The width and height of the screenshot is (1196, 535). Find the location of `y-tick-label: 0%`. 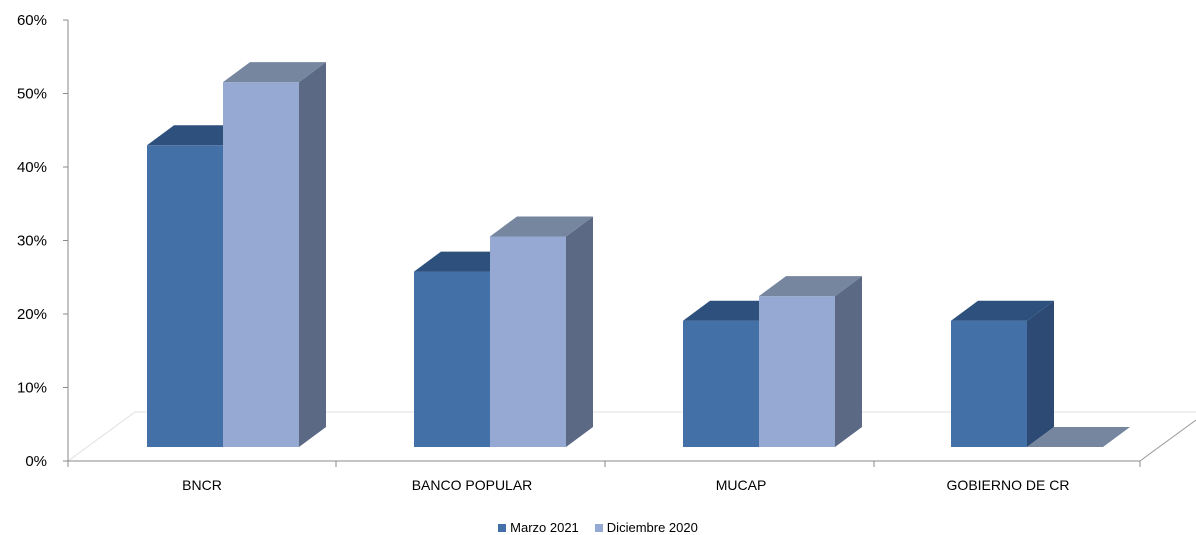

y-tick-label: 0% is located at coordinates (36, 461).